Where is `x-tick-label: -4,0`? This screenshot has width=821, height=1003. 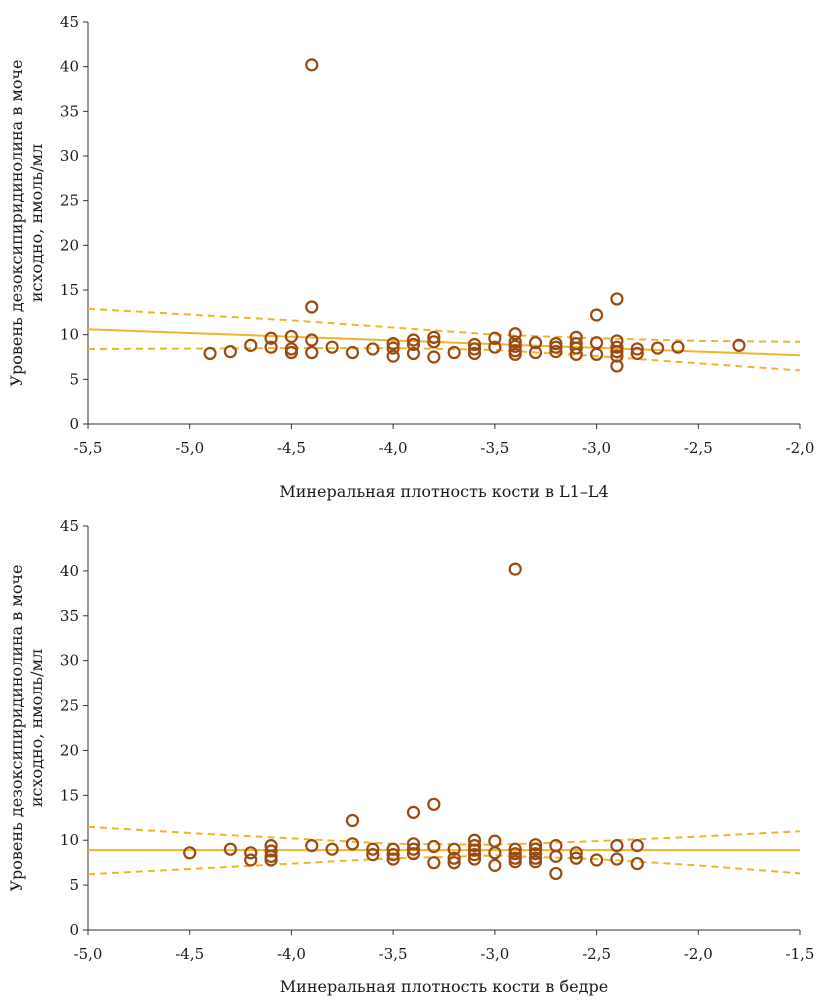
x-tick-label: -4,0 is located at coordinates (291, 954).